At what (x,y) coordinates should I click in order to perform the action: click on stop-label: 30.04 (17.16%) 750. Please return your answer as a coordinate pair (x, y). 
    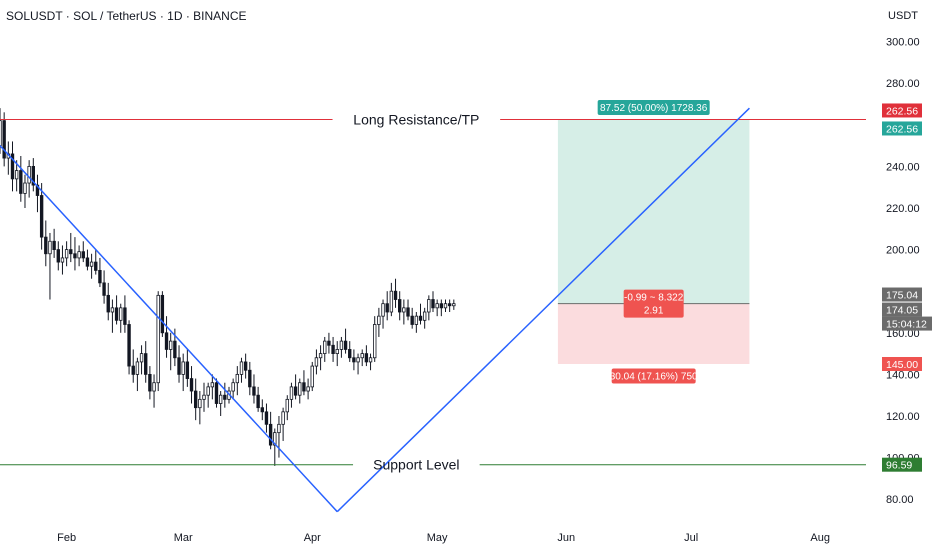
    Looking at the image, I should click on (654, 377).